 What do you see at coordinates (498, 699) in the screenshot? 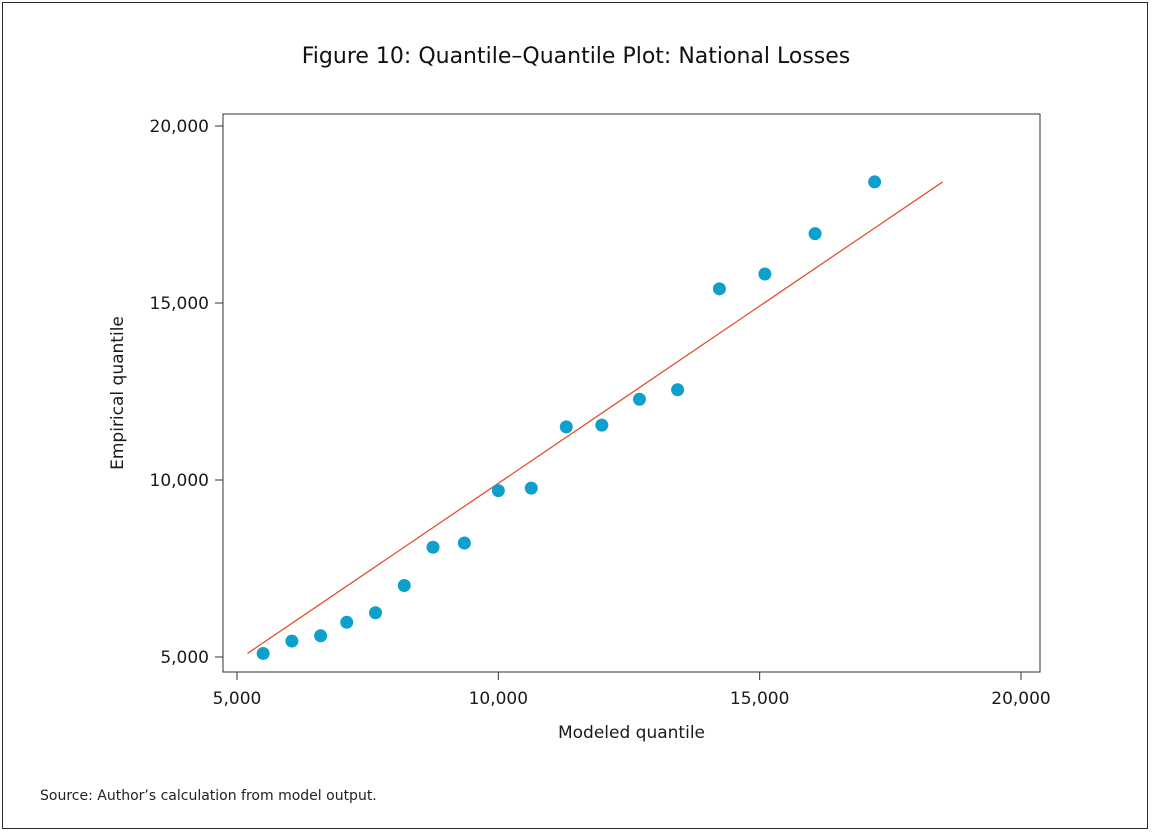
I see `x-tick-label: 10,000` at bounding box center [498, 699].